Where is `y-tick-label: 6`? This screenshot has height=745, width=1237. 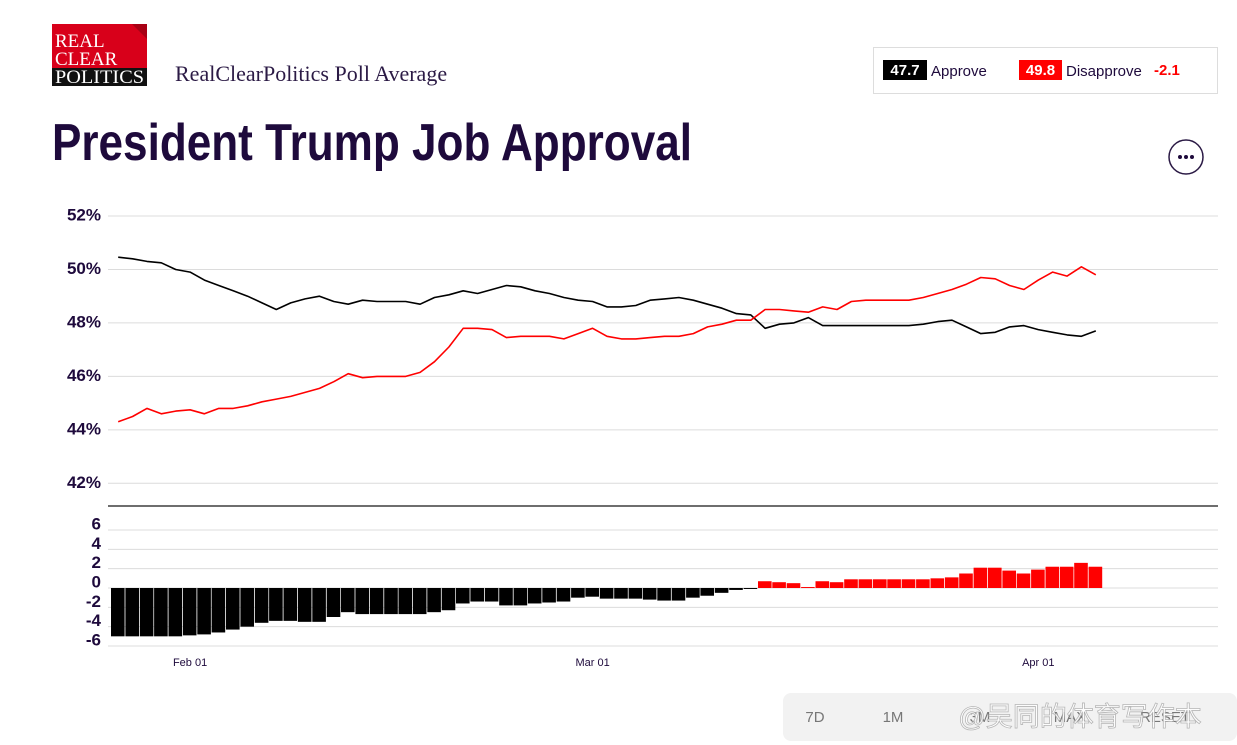
y-tick-label: 6 is located at coordinates (96, 523).